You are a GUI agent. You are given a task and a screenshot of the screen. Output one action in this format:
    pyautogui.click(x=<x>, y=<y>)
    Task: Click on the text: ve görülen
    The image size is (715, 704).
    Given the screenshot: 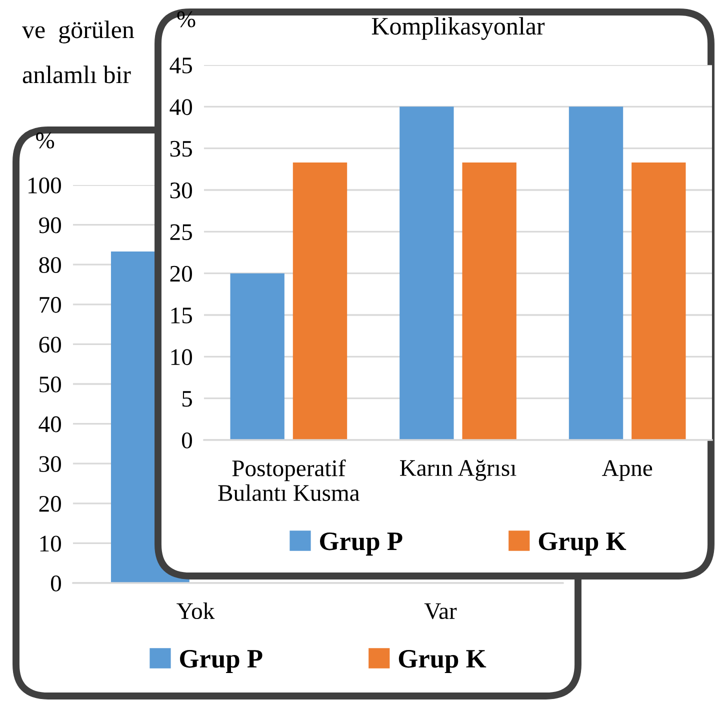 What is the action you would take?
    pyautogui.click(x=78, y=32)
    